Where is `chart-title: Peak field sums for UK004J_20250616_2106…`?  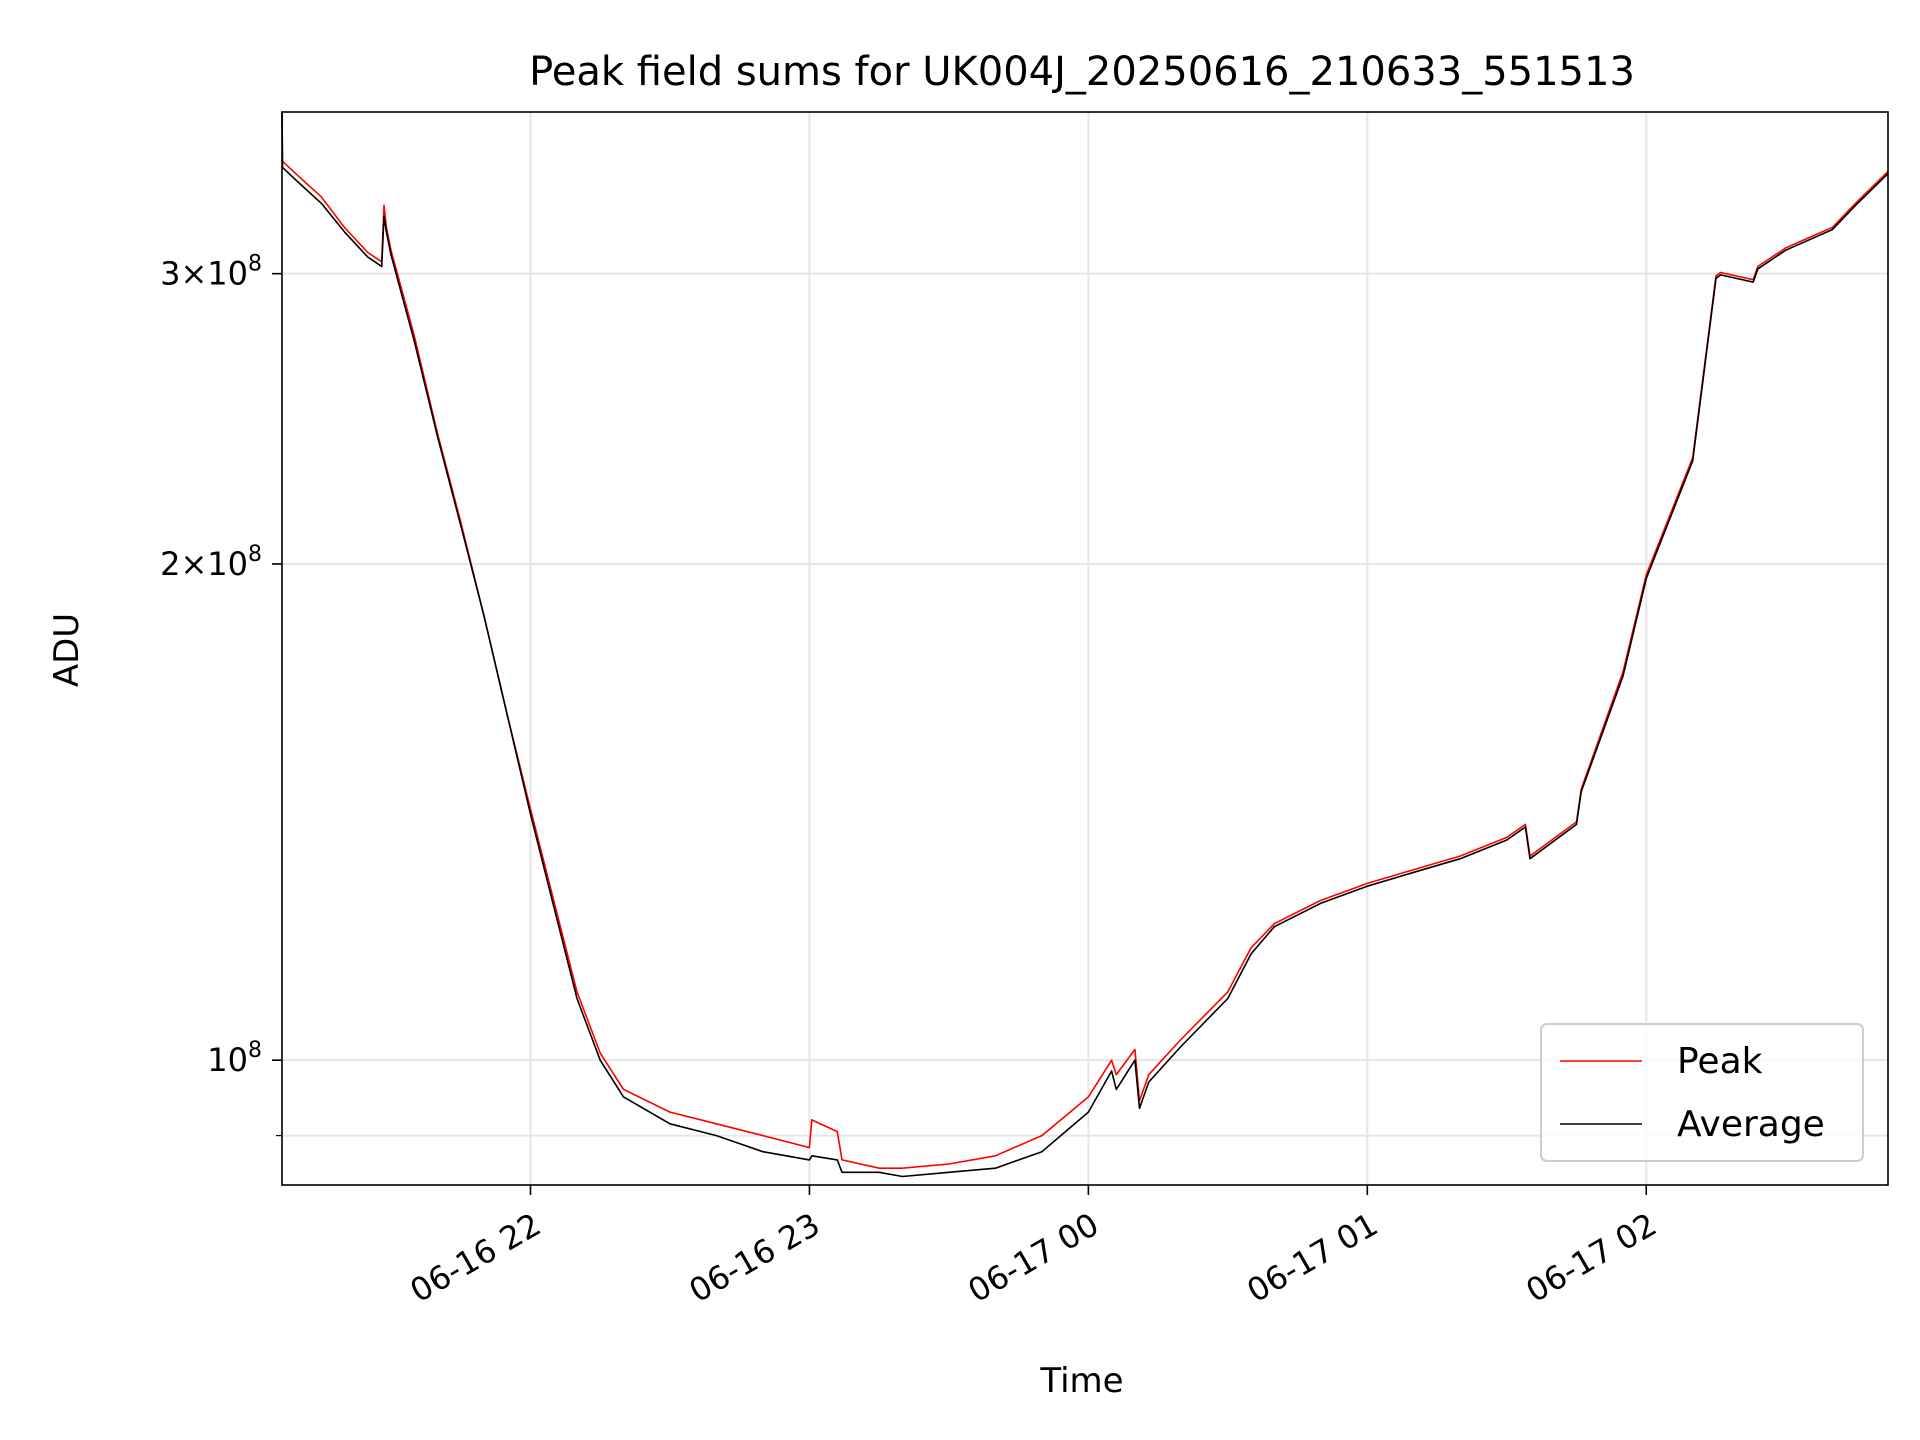 chart-title: Peak field sums for UK004J_20250616_2106… is located at coordinates (1082, 72).